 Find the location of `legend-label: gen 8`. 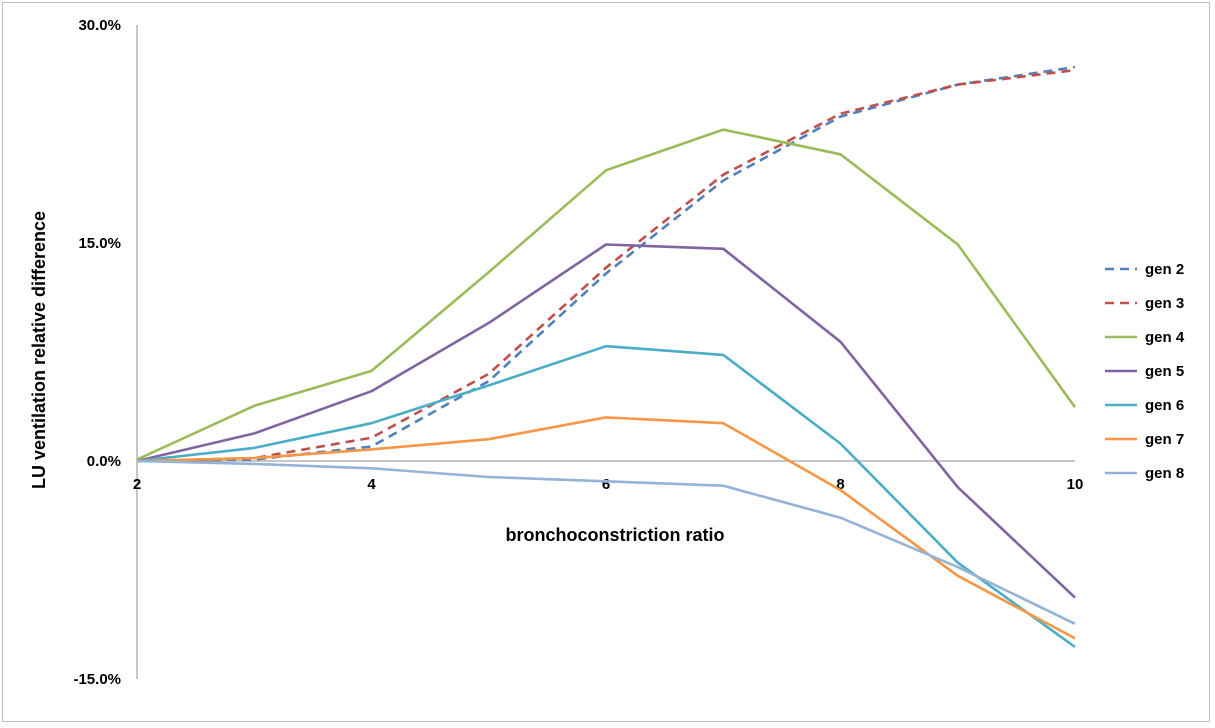

legend-label: gen 8 is located at coordinates (1164, 473).